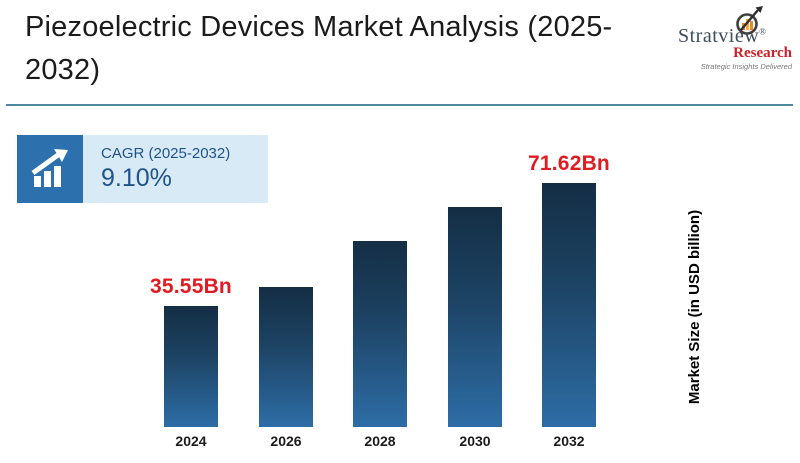 Image resolution: width=800 pixels, height=463 pixels. Describe the element at coordinates (380, 441) in the screenshot. I see `x-tick-label-2028: 2028` at that location.